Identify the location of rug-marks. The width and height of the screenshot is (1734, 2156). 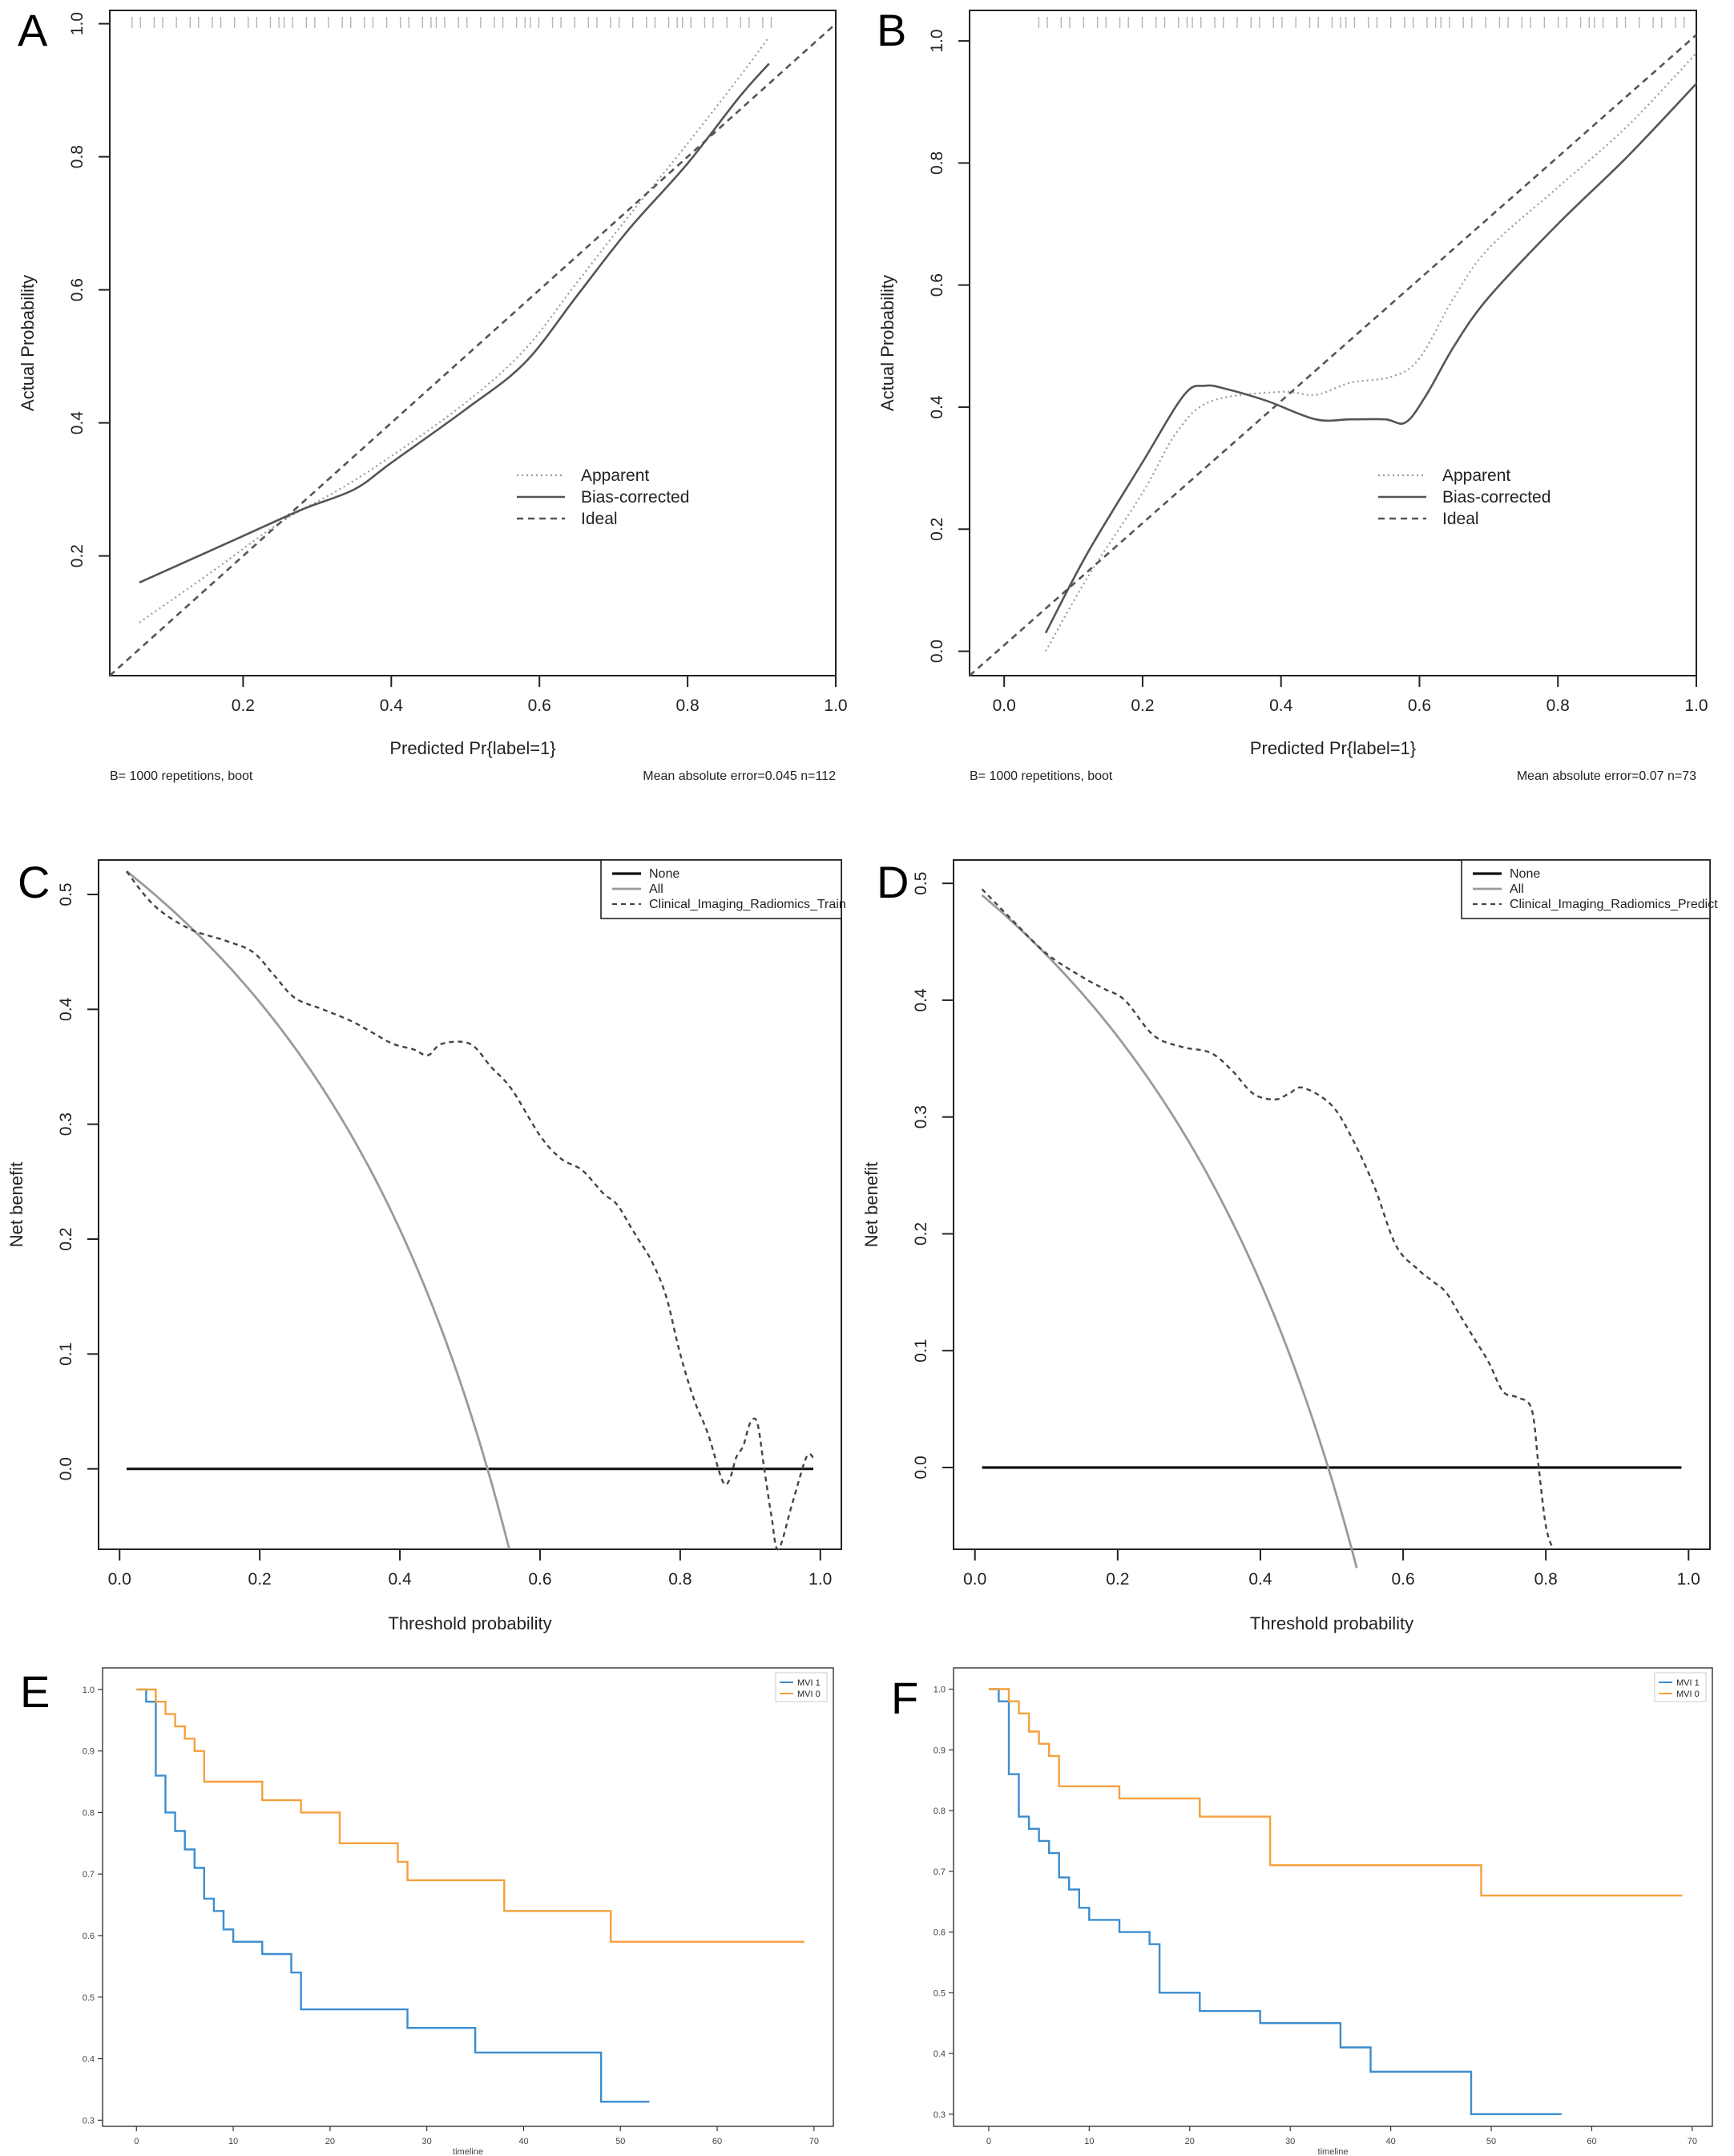
(1362, 22).